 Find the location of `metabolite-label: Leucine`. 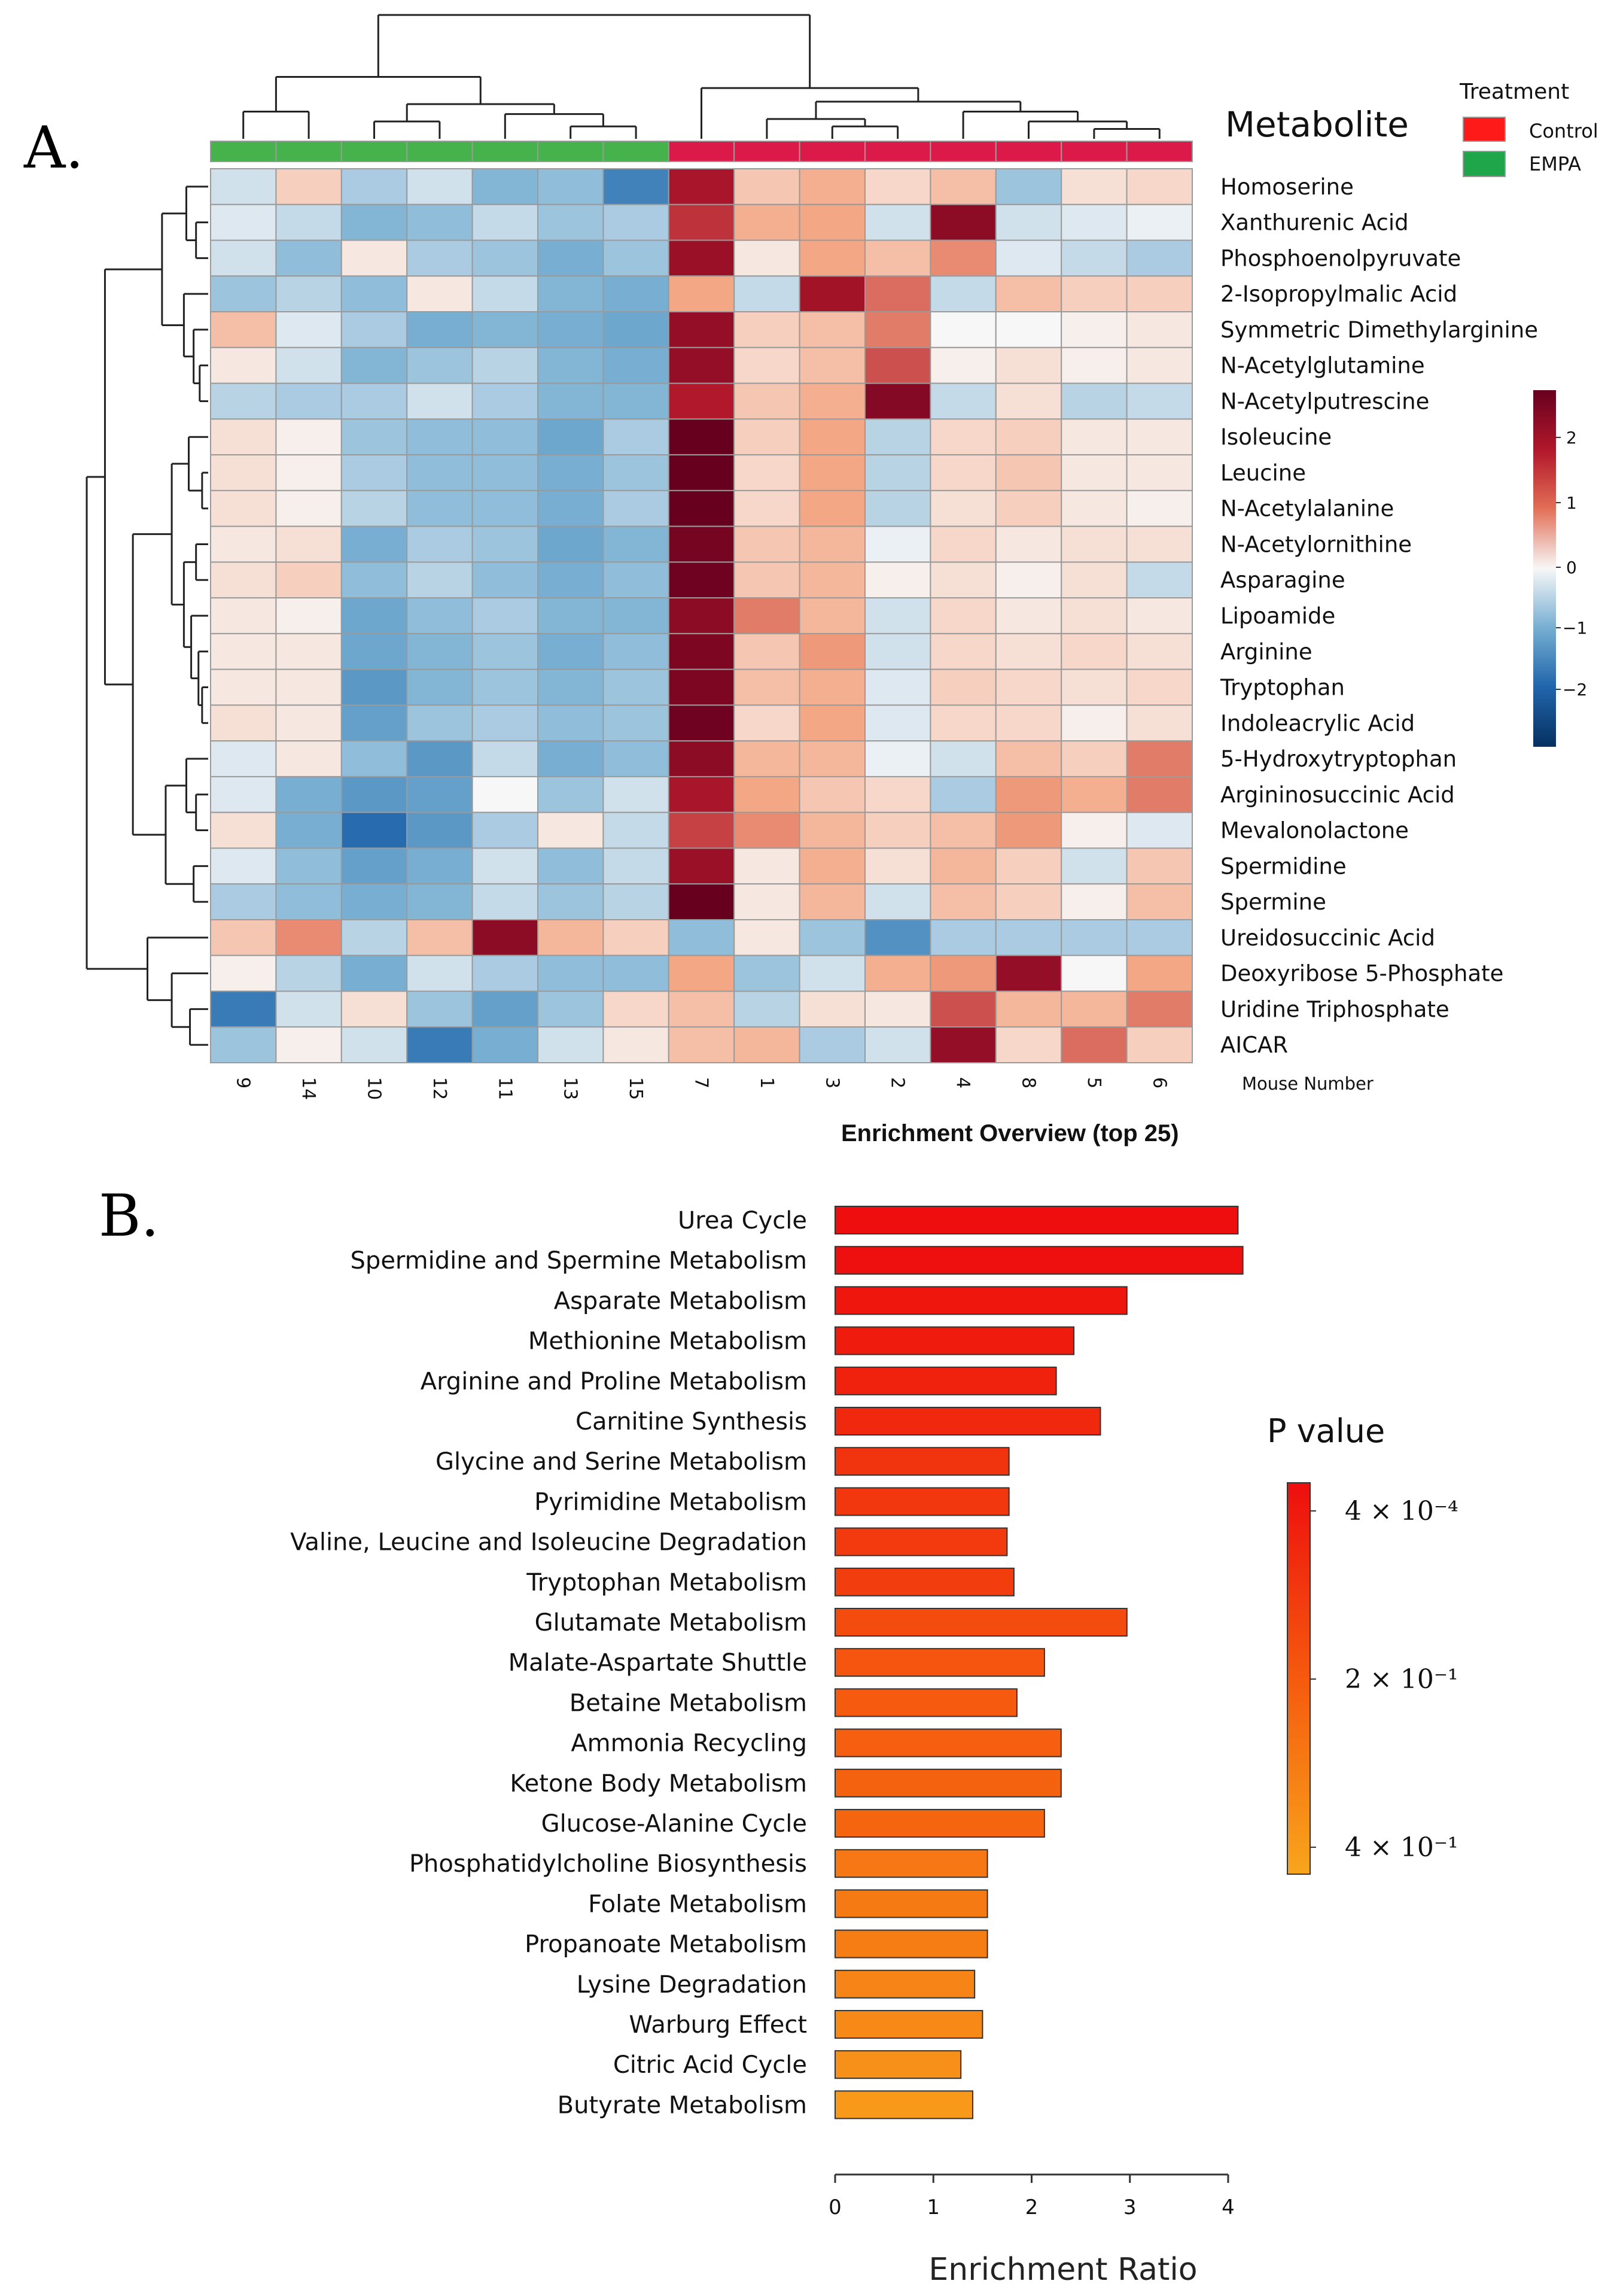

metabolite-label: Leucine is located at coordinates (1263, 473).